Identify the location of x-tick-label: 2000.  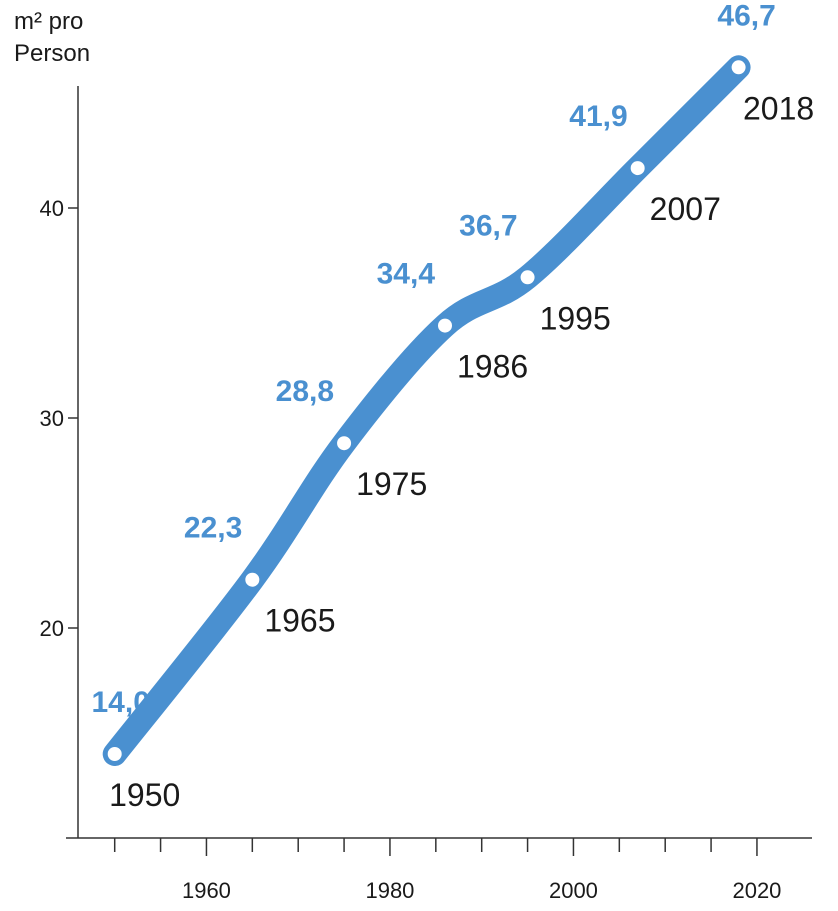
(573, 890).